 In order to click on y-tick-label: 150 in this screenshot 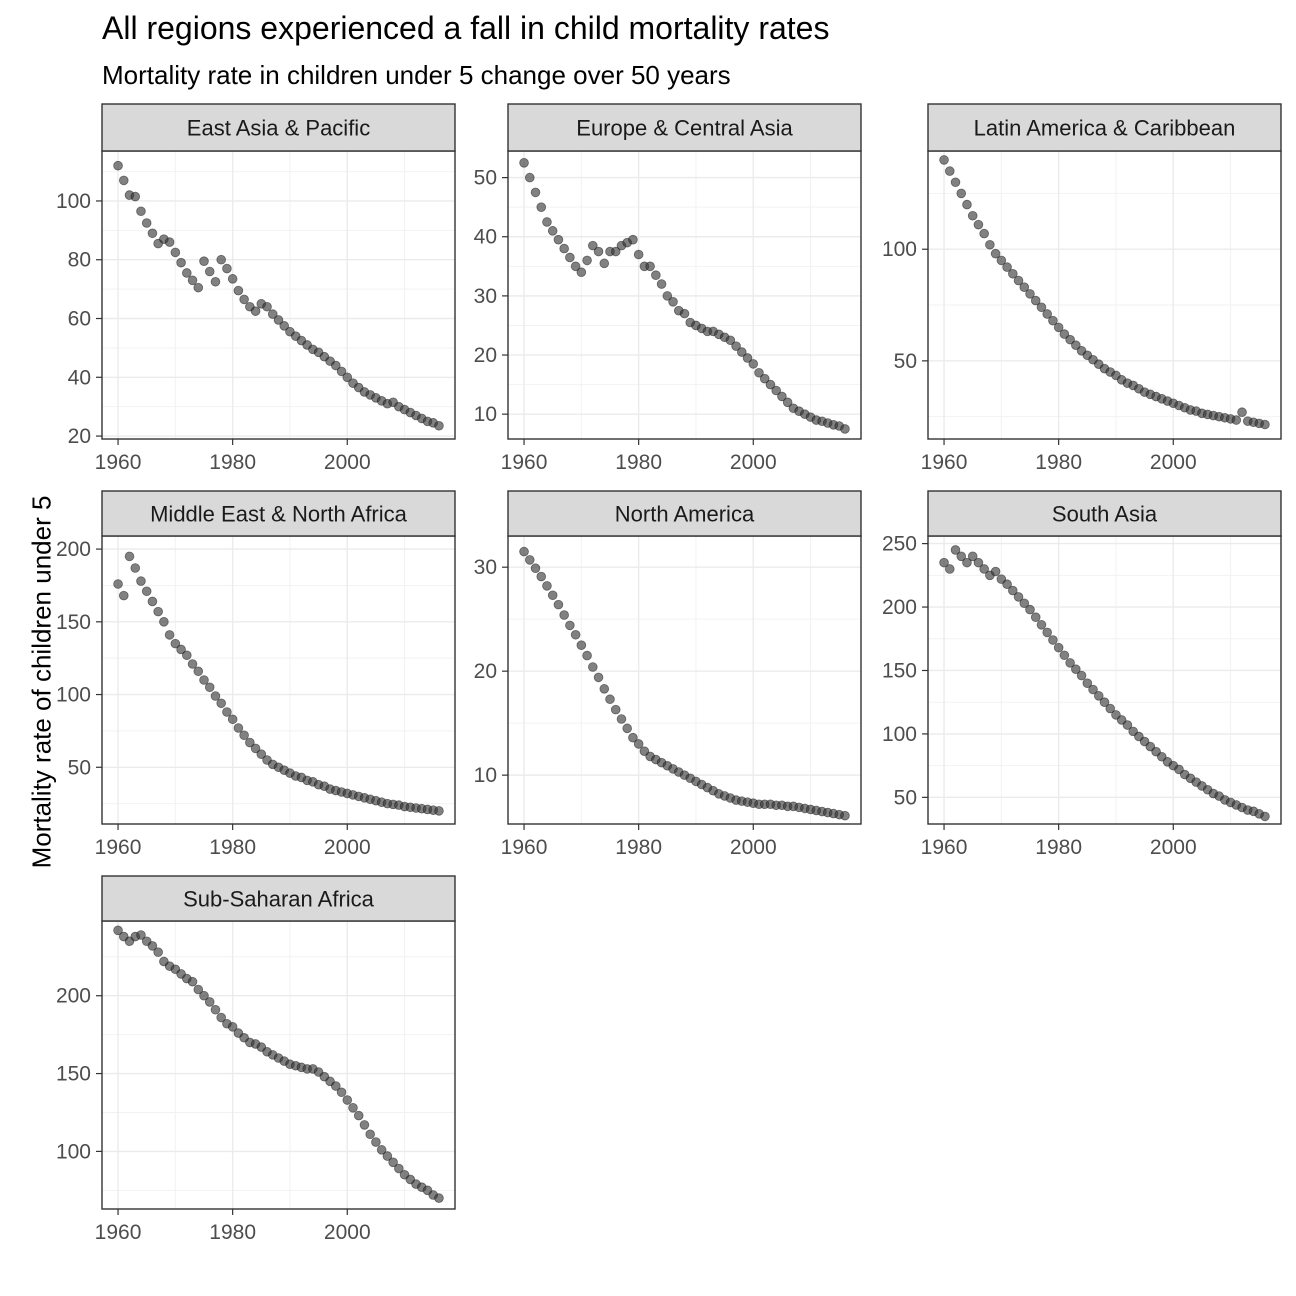, I will do `click(899, 670)`.